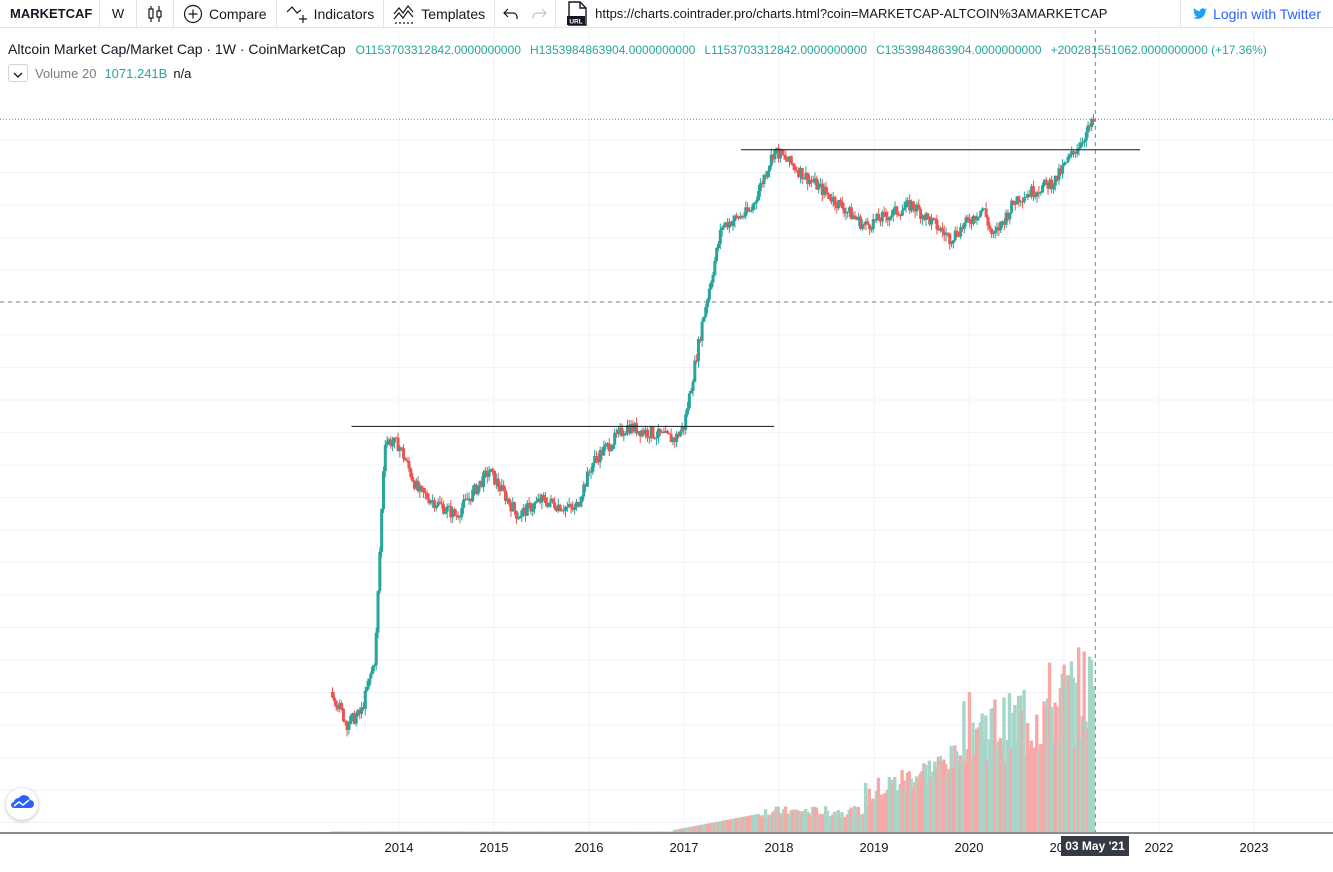 This screenshot has height=872, width=1333. I want to click on collapse-legend-button, so click(18, 73).